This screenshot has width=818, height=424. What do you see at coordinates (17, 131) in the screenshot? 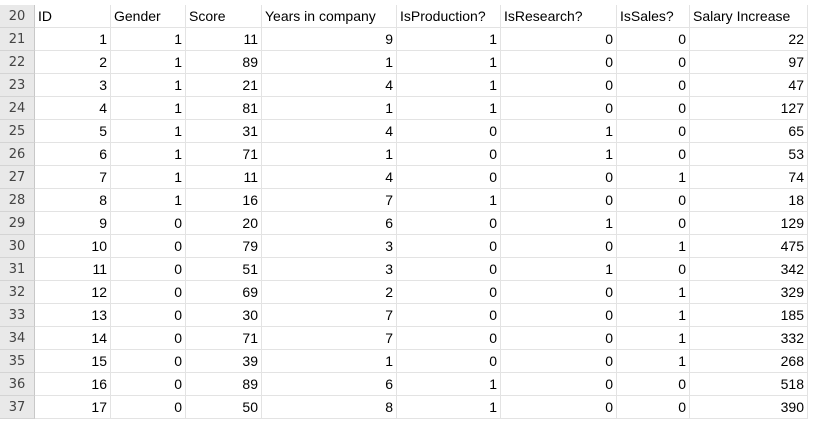
I see `row-header: 25` at bounding box center [17, 131].